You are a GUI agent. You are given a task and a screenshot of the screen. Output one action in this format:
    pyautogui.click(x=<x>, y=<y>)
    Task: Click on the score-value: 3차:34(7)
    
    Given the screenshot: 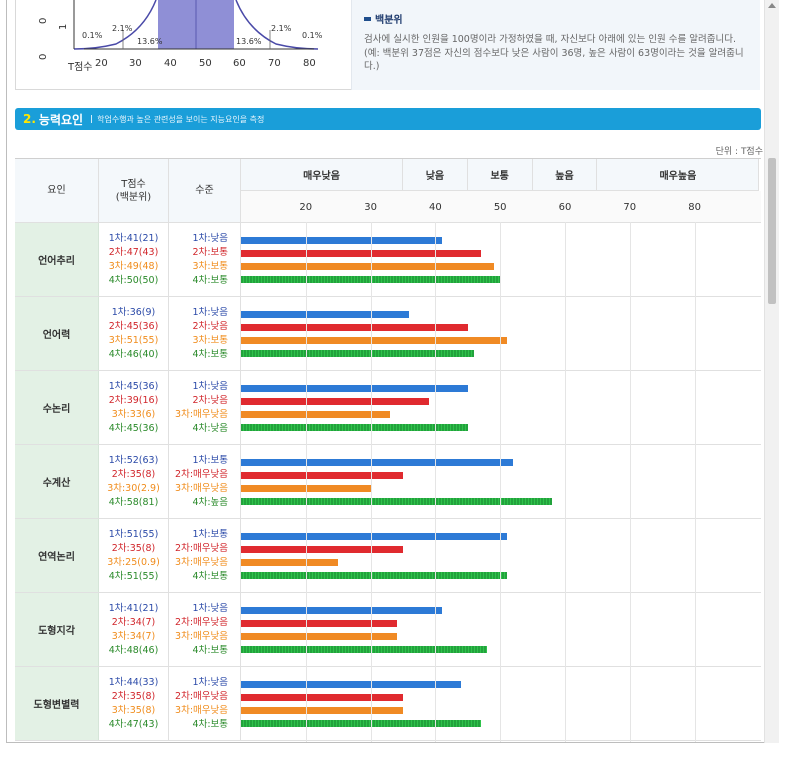 What is the action you would take?
    pyautogui.click(x=133, y=636)
    